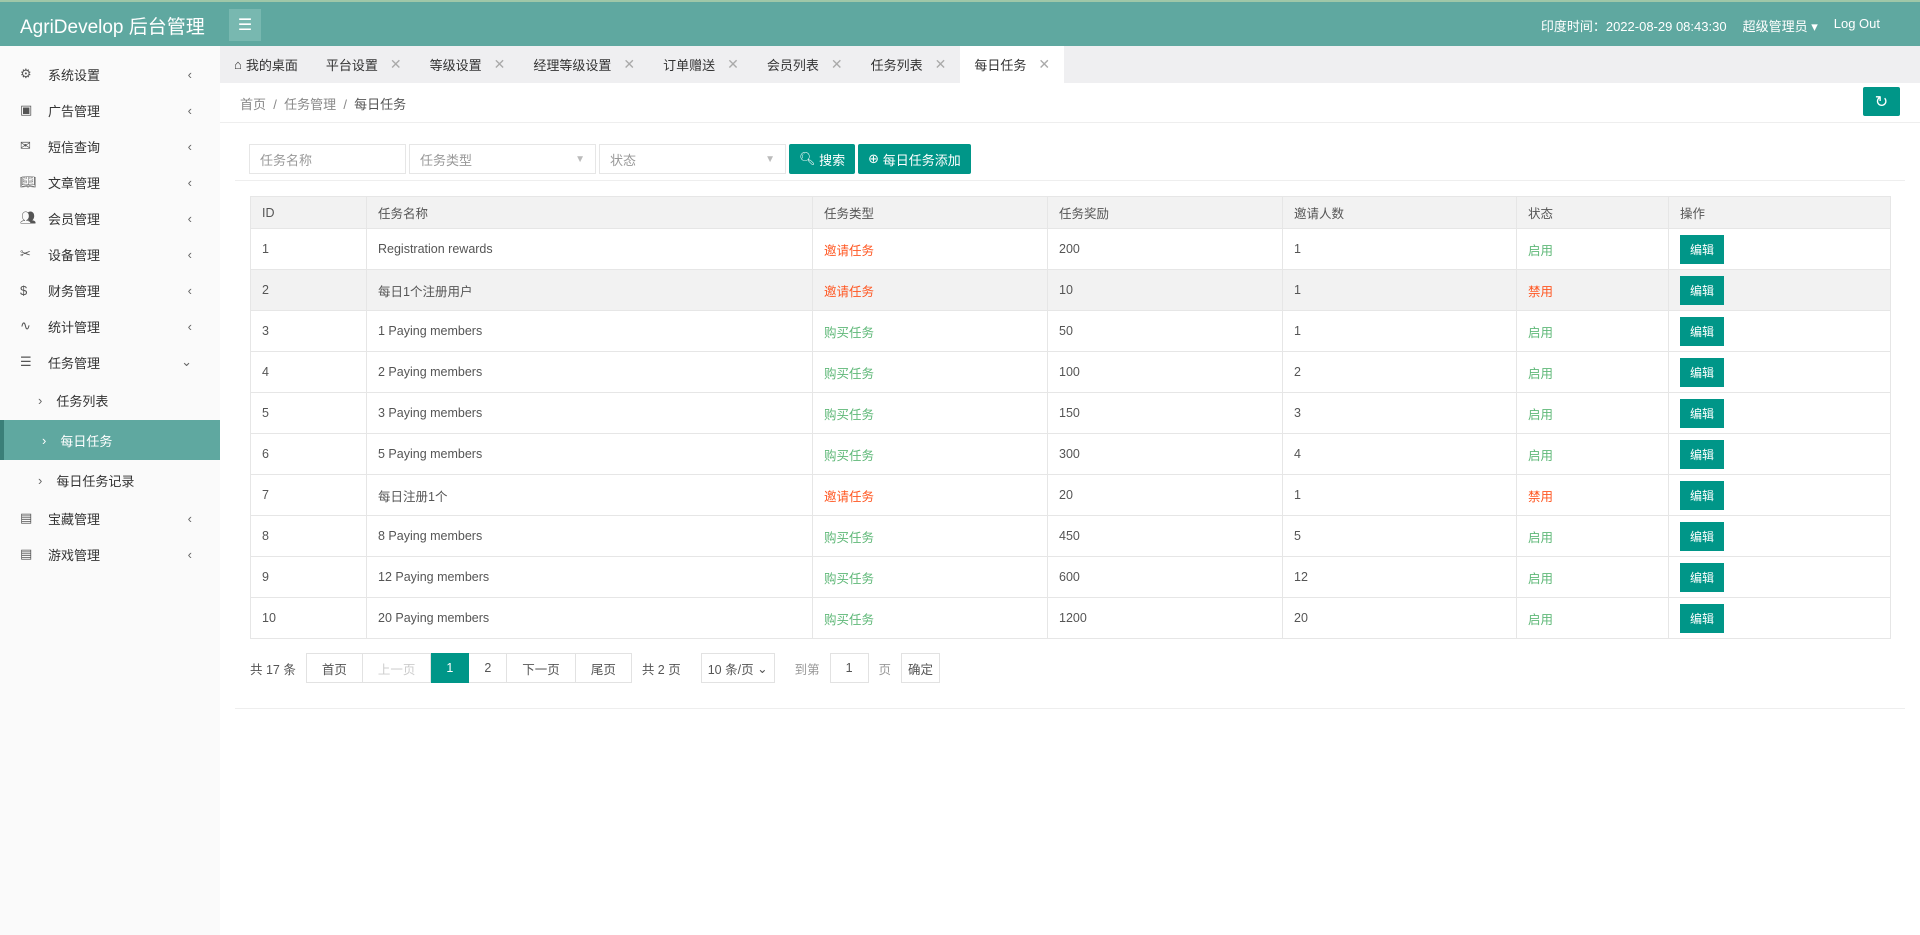  Describe the element at coordinates (82, 401) in the screenshot. I see `sidebar-subitem-label: 任务列表` at that location.